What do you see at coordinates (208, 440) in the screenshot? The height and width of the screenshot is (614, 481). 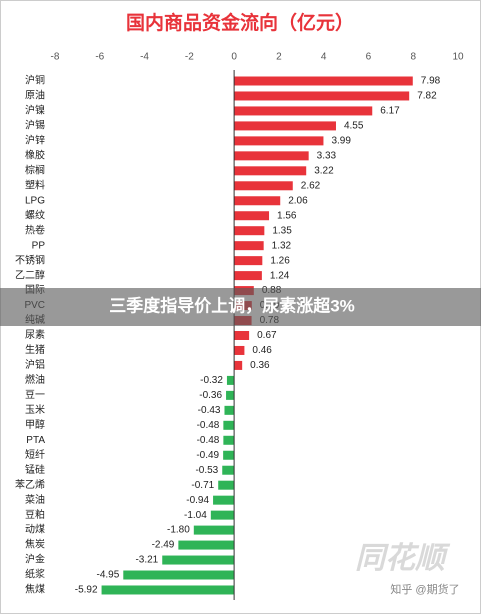 I see `value-label: -0.48` at bounding box center [208, 440].